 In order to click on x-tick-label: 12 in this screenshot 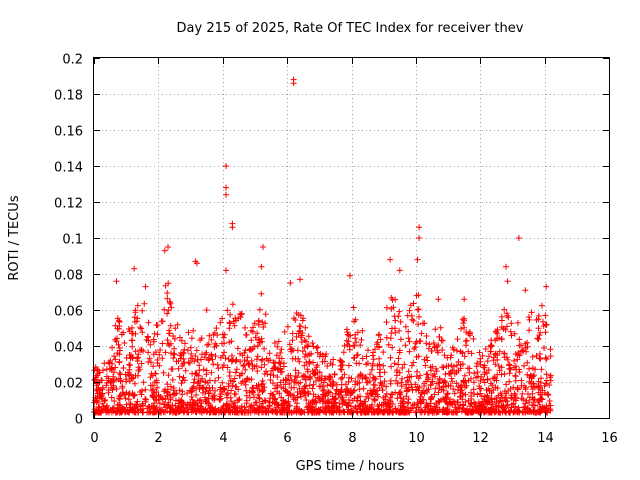, I will do `click(480, 438)`.